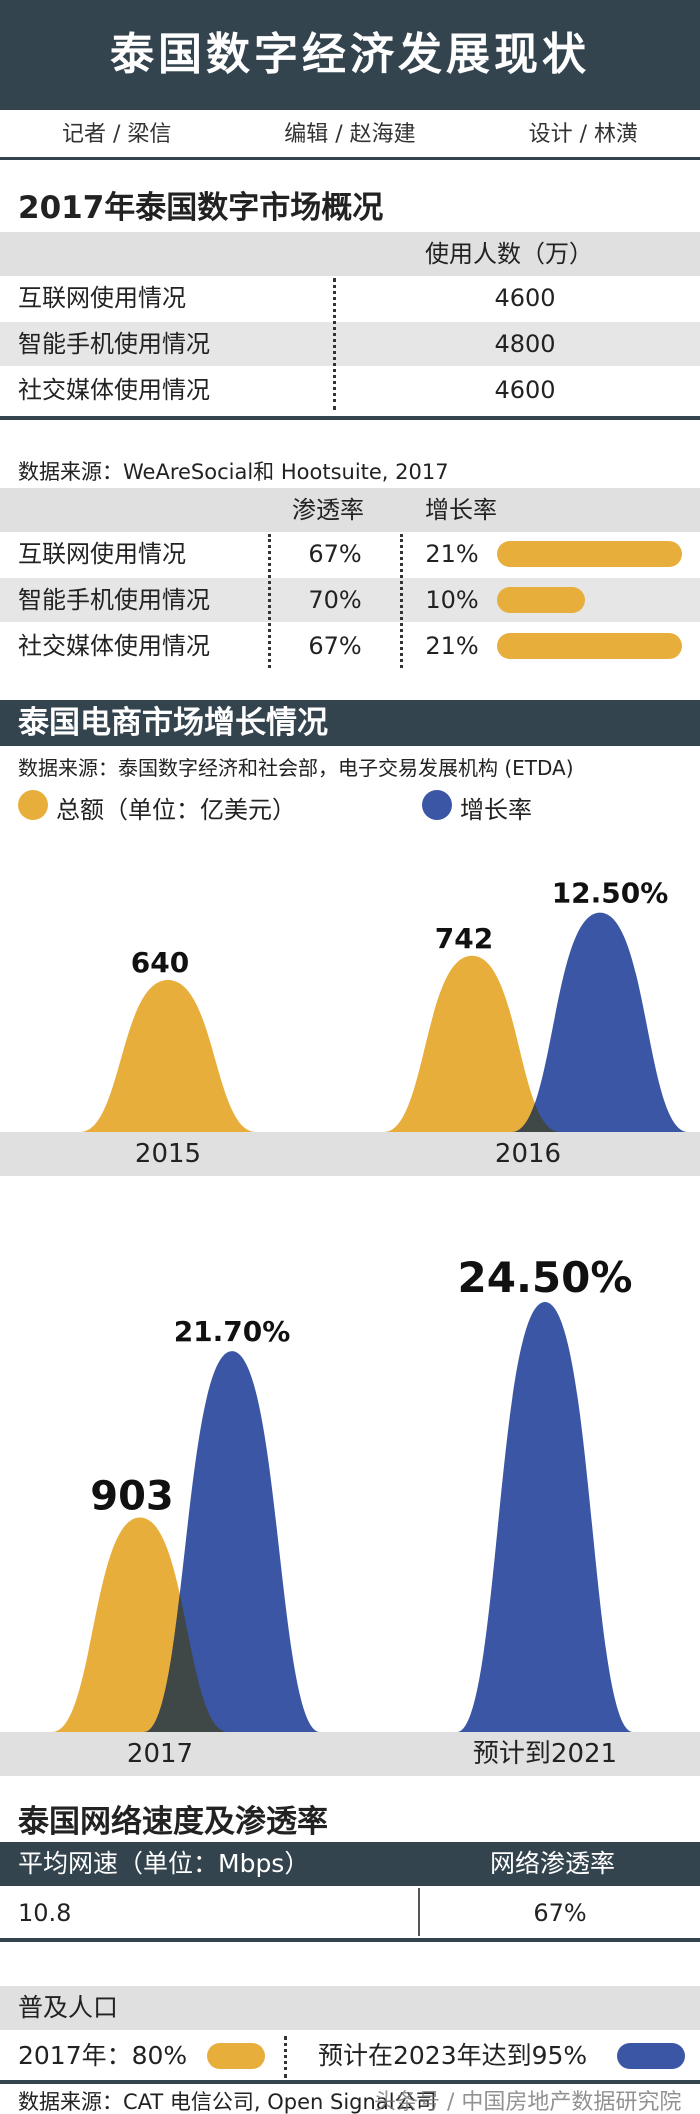  I want to click on coverage-forecast: 预计在2023年达到95%, so click(453, 2055).